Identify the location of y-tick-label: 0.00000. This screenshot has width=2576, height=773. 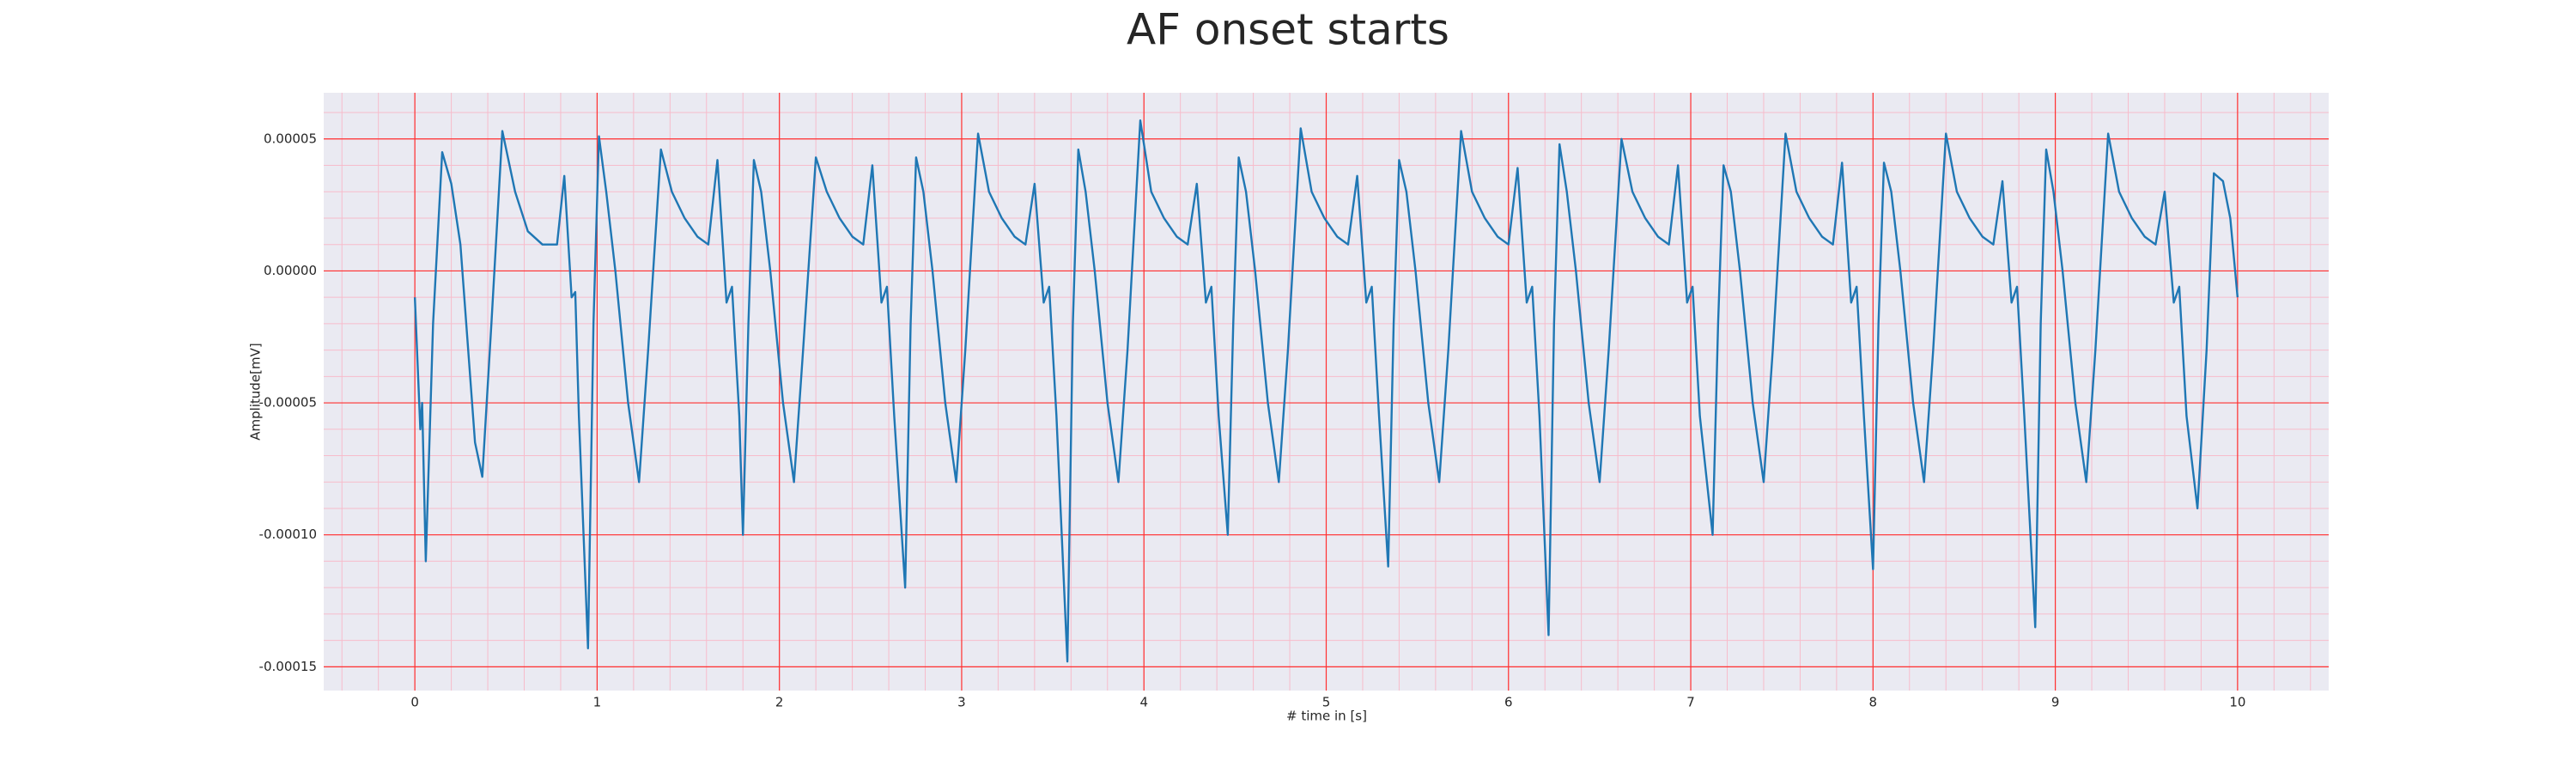
(291, 270).